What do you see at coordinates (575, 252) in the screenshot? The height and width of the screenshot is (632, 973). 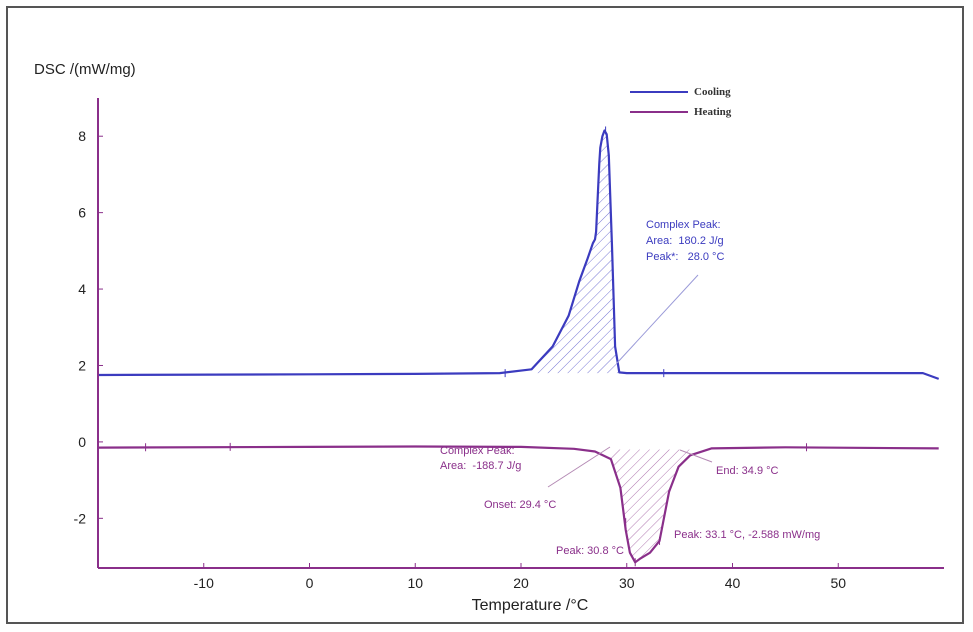 I see `peak-hatch-cooling` at bounding box center [575, 252].